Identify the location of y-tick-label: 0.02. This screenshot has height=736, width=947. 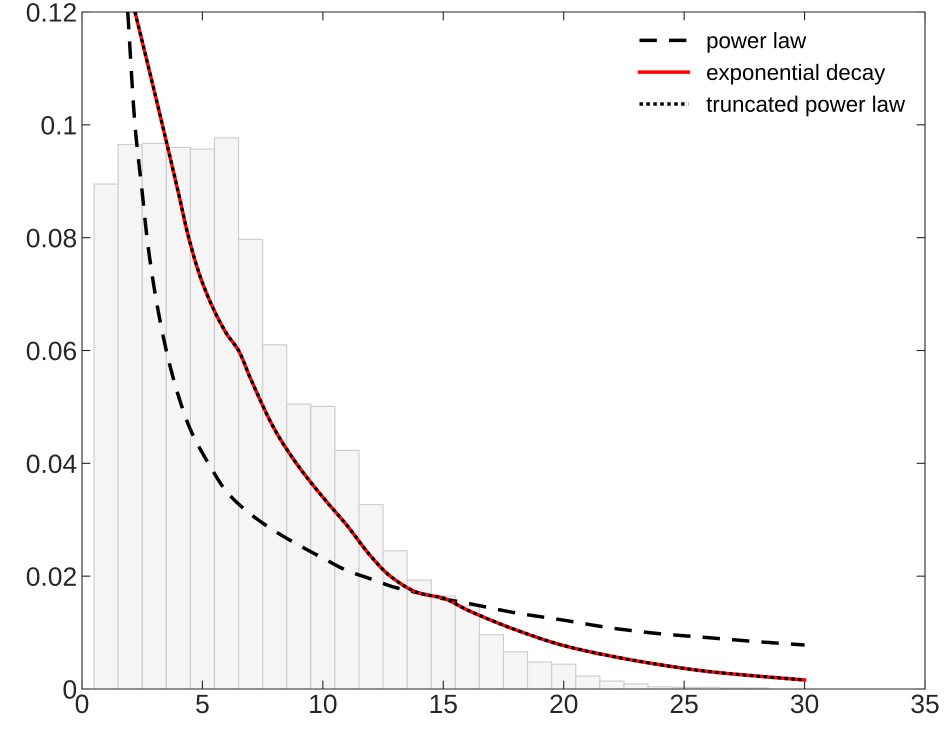
(51, 576).